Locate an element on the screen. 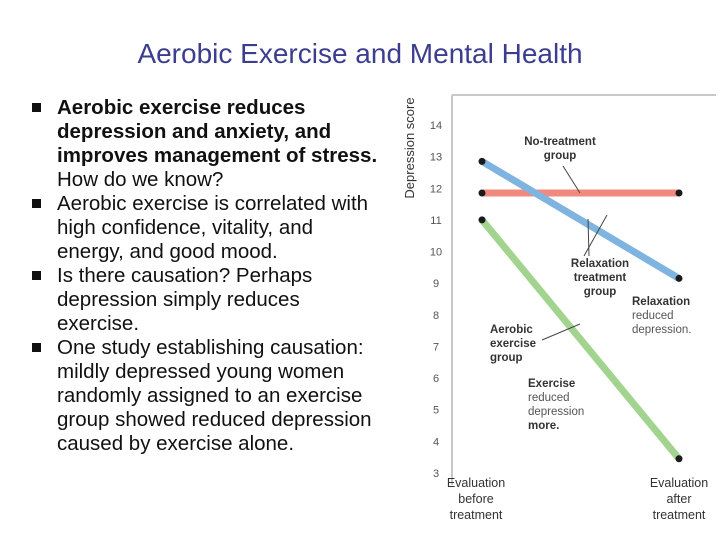  bullet-text: How do we know? is located at coordinates (140, 179).